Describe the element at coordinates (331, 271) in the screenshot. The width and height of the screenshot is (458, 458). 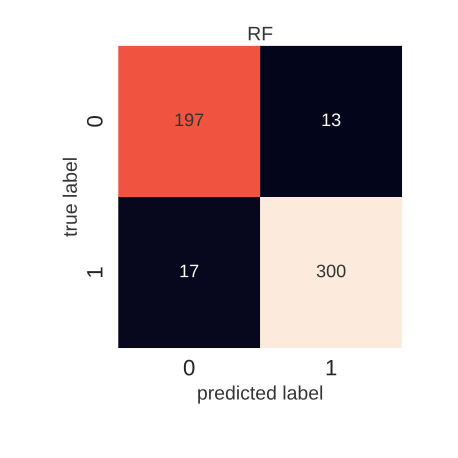
I see `data-label: 300` at that location.